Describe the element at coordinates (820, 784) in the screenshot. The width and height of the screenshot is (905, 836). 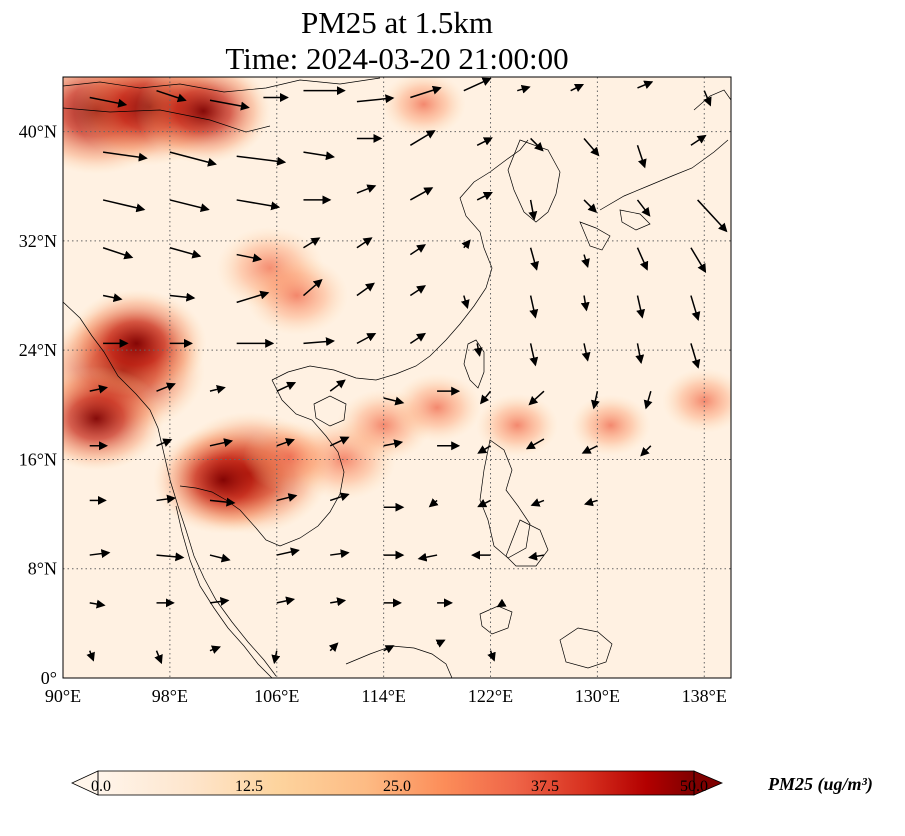
I see `colorbar-label: PM25 (ug/m³)` at that location.